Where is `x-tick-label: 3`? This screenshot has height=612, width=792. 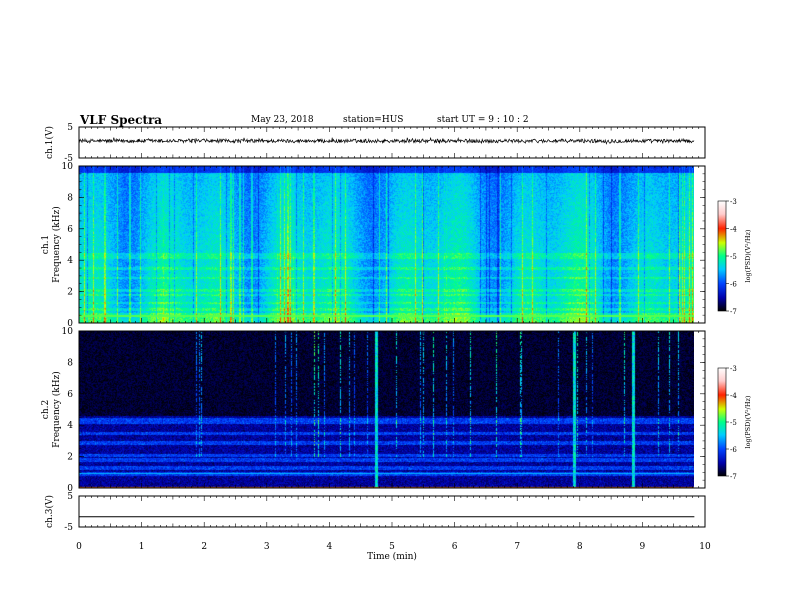
x-tick-label: 3 is located at coordinates (267, 547).